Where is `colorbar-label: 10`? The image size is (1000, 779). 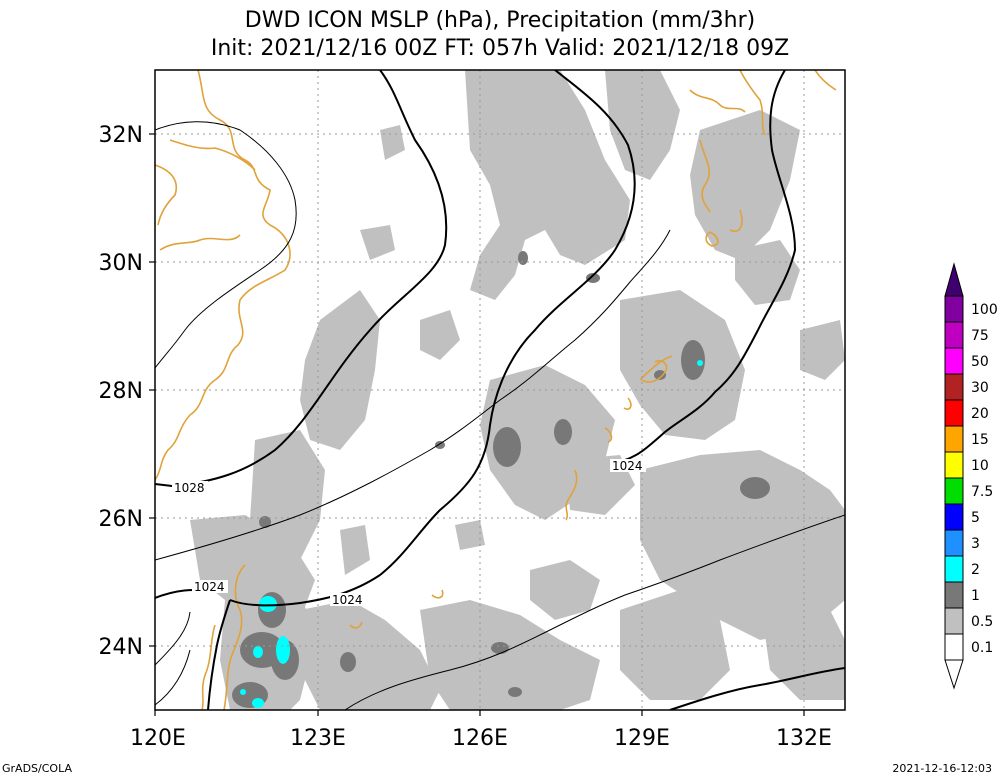
colorbar-label: 10 is located at coordinates (980, 466).